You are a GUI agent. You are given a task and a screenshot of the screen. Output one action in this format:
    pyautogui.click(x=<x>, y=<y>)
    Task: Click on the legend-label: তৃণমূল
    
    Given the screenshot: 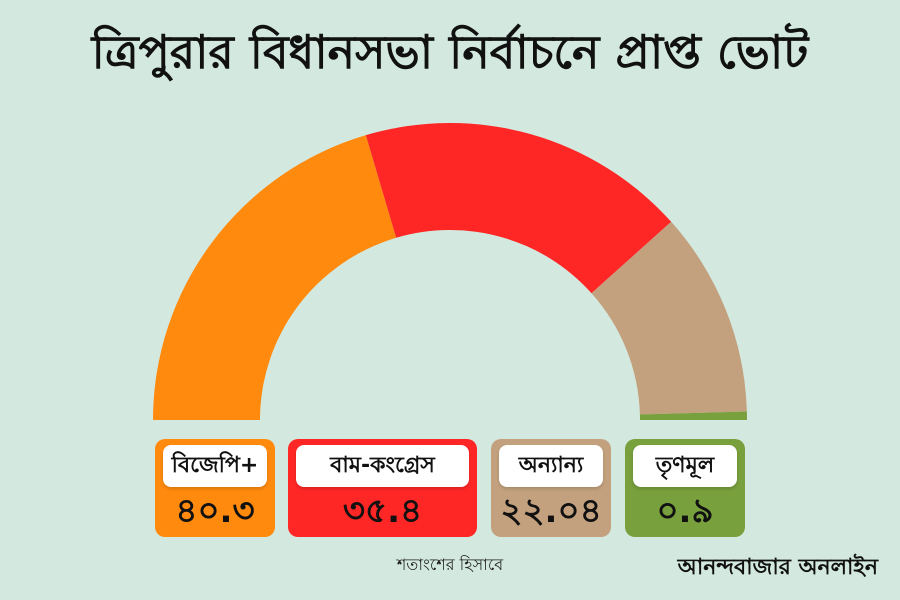 What is the action you would take?
    pyautogui.click(x=685, y=466)
    